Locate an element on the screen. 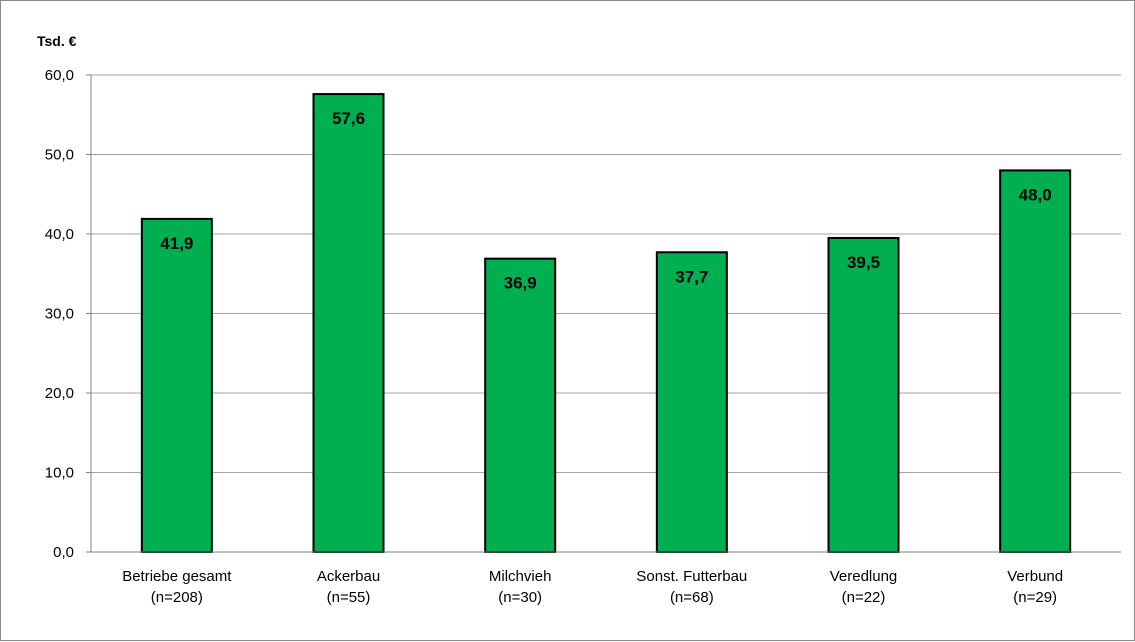 Image resolution: width=1135 pixels, height=642 pixels. x-category-label: Betriebe gesamt is located at coordinates (177, 576).